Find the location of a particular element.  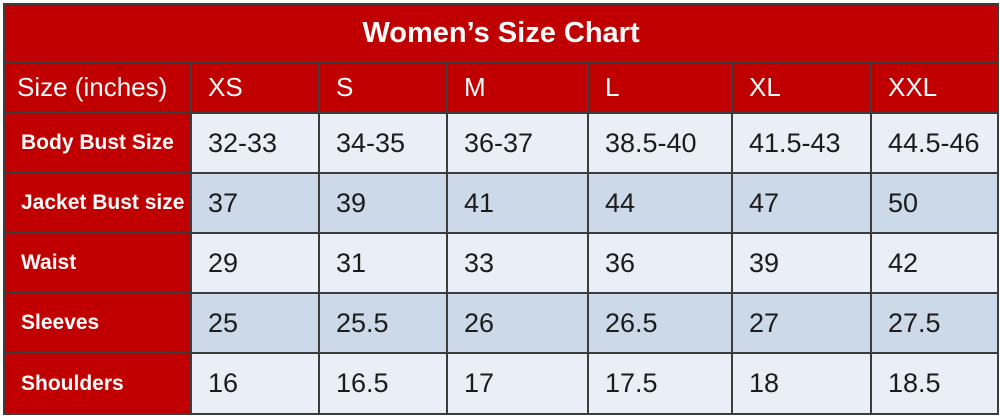

cell-sleeves-xl: 27 is located at coordinates (801, 323).